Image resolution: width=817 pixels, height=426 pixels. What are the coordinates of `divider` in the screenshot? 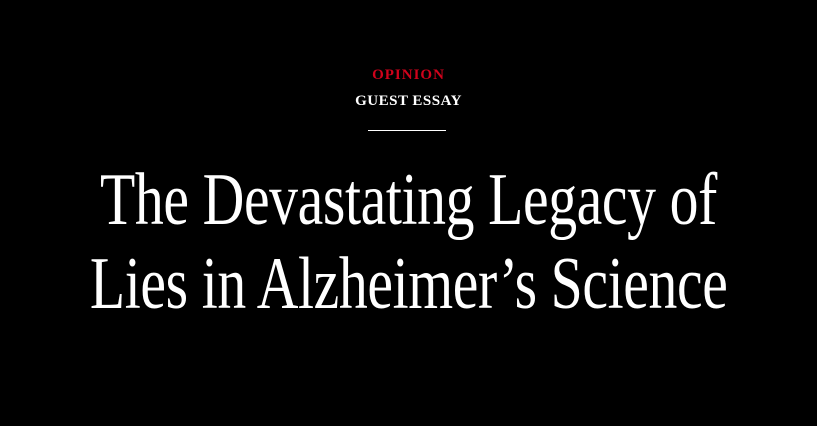 It's located at (407, 130).